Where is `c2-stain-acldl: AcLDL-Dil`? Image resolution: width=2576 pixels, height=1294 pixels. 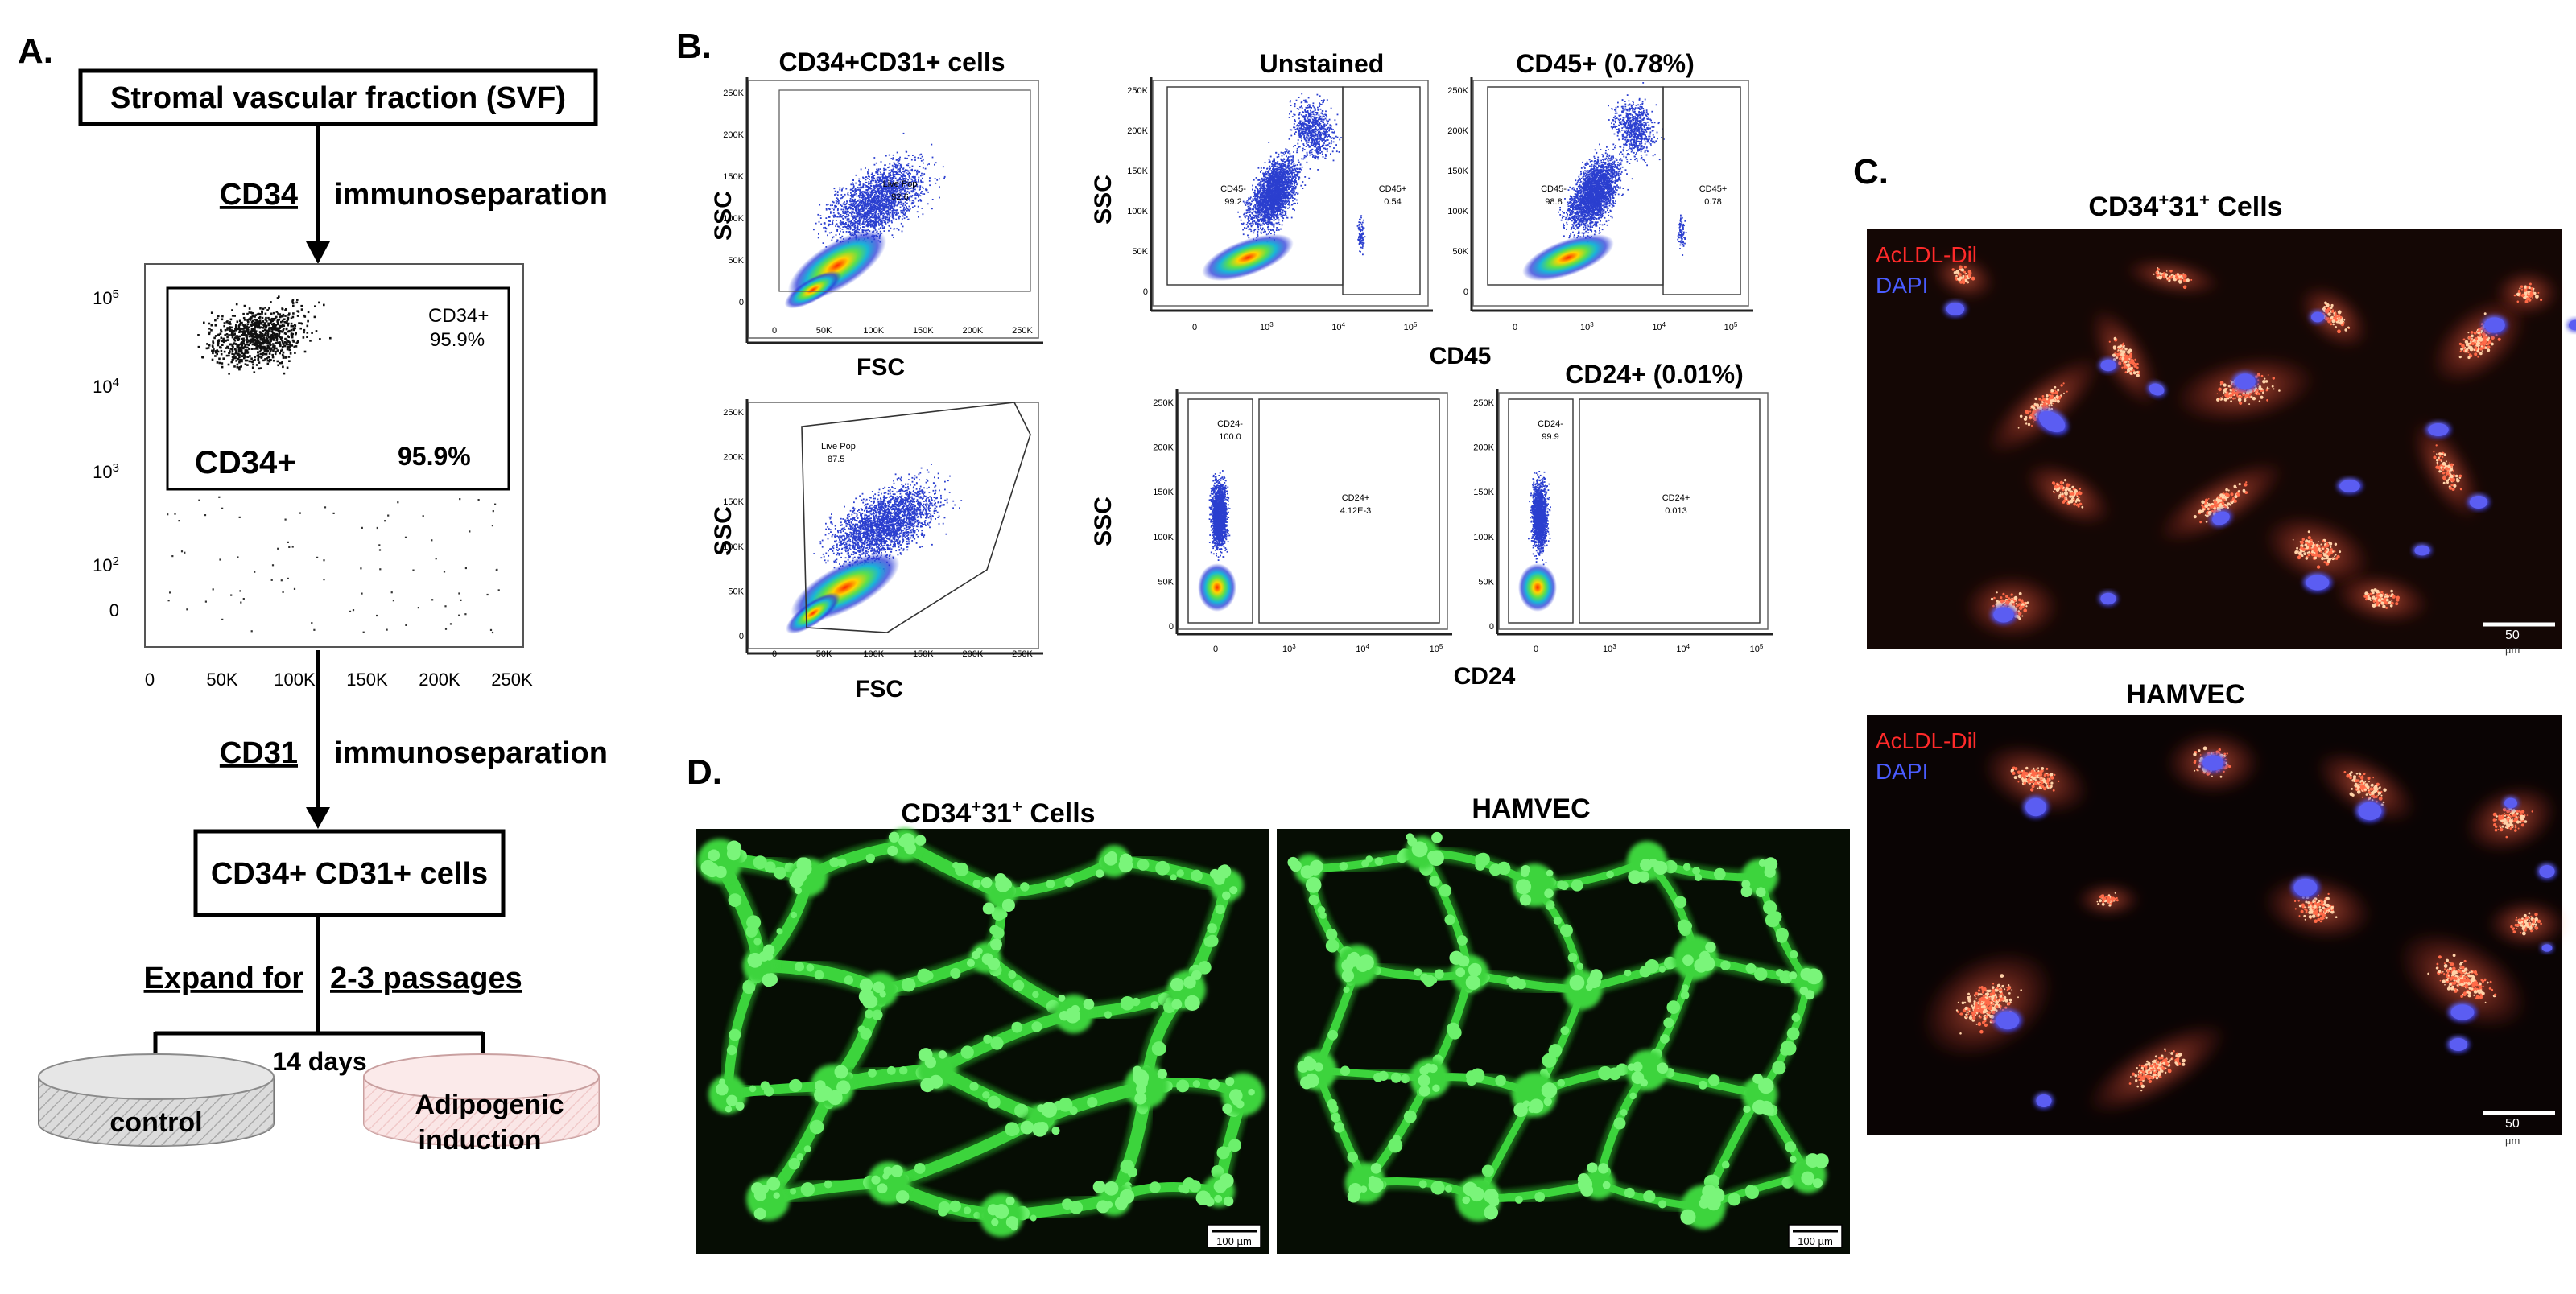 c2-stain-acldl: AcLDL-Dil is located at coordinates (1927, 740).